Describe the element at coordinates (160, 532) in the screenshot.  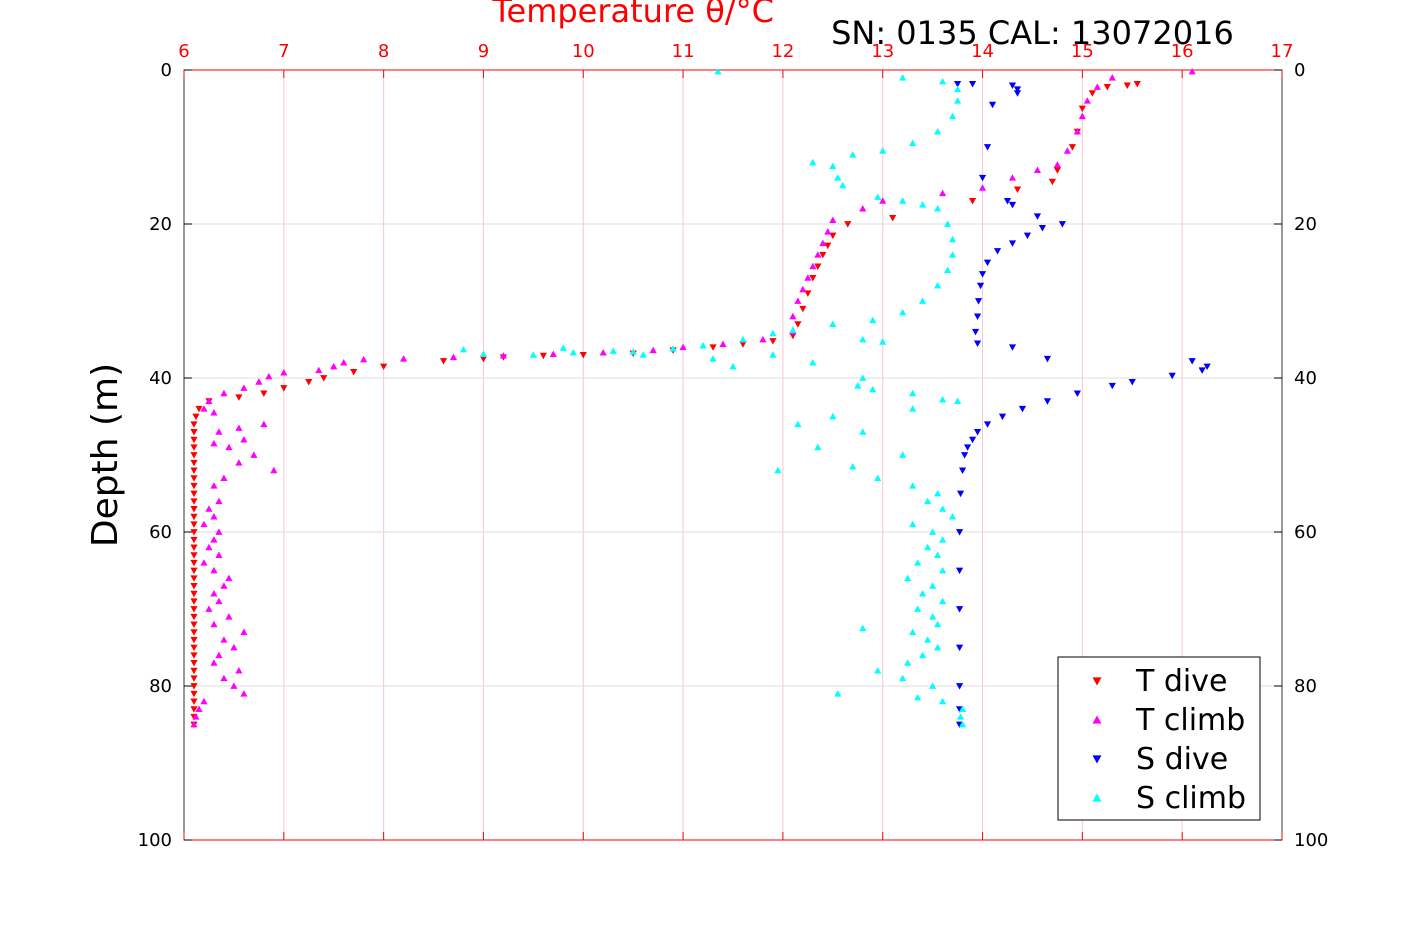
I see `y-tick-label-left: 60` at that location.